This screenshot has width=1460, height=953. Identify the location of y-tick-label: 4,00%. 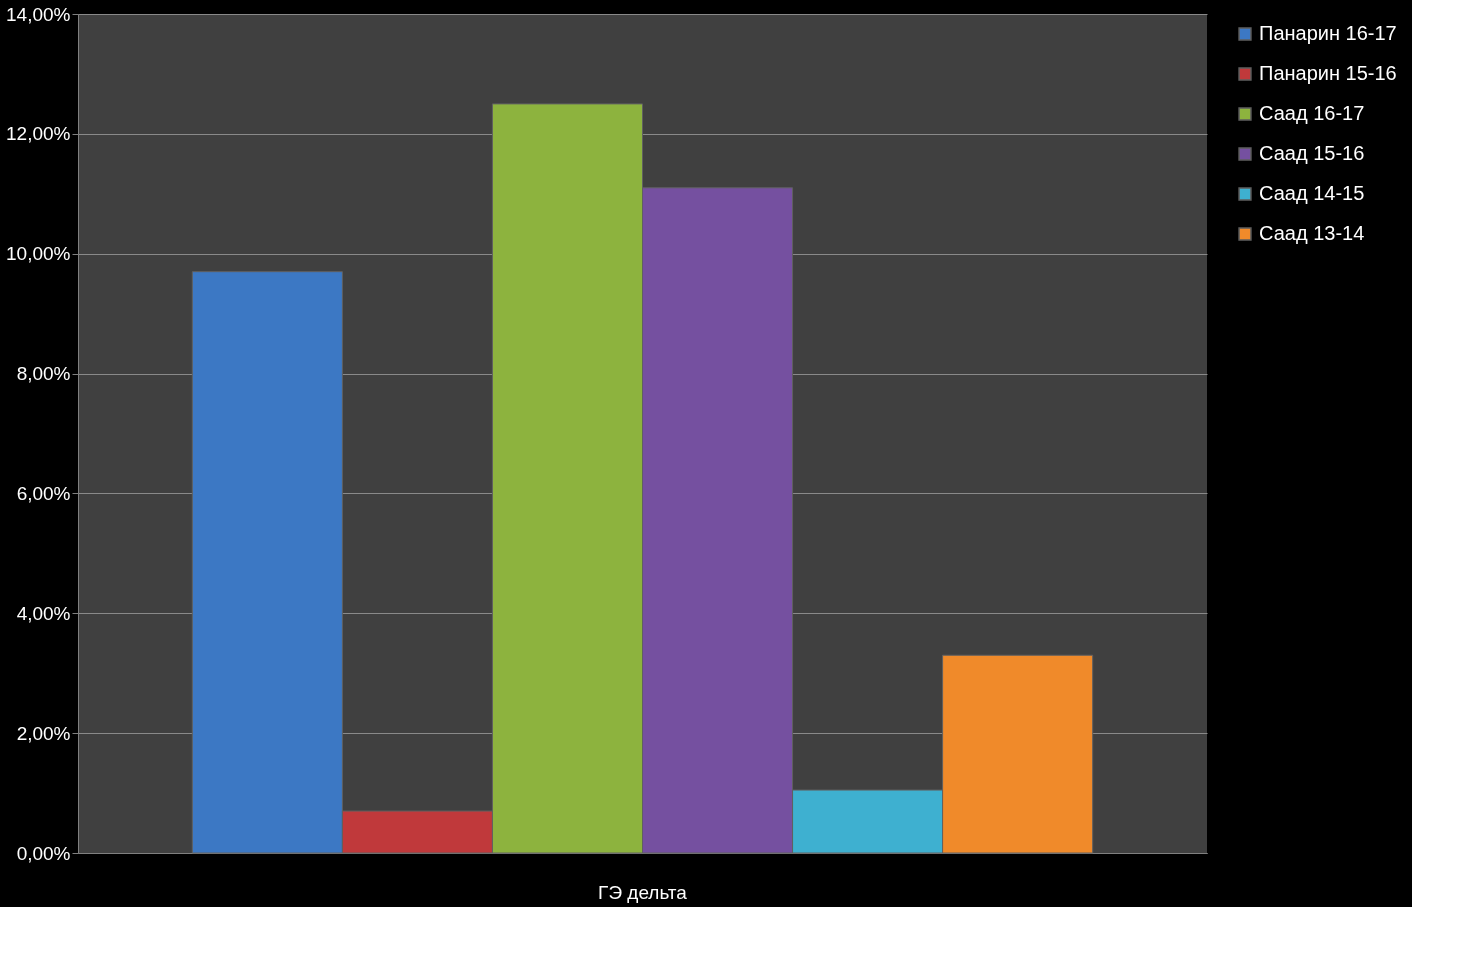
(43, 613).